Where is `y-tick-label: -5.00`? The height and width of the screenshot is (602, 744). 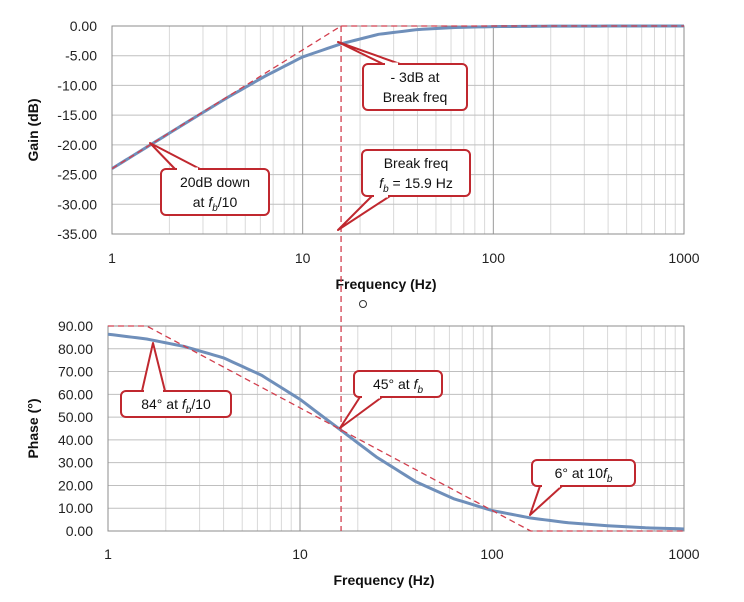
y-tick-label: -5.00 is located at coordinates (81, 56).